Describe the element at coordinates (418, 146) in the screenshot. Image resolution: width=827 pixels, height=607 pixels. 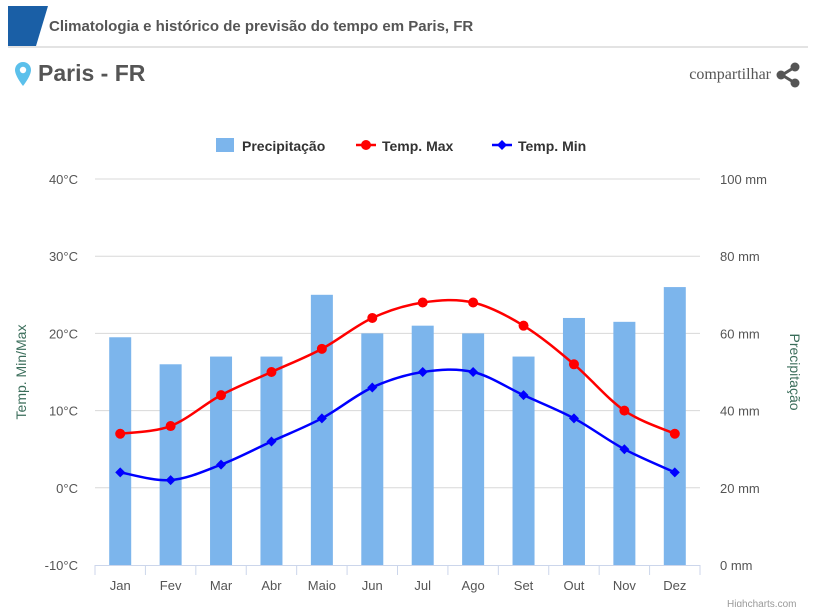
I see `legend-item-label: Temp. Max` at that location.